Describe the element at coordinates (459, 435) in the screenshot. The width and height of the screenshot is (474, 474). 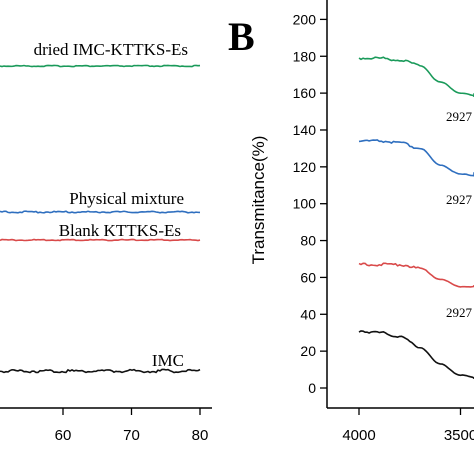
I see `panel-b-x-tick-label: 3500` at that location.